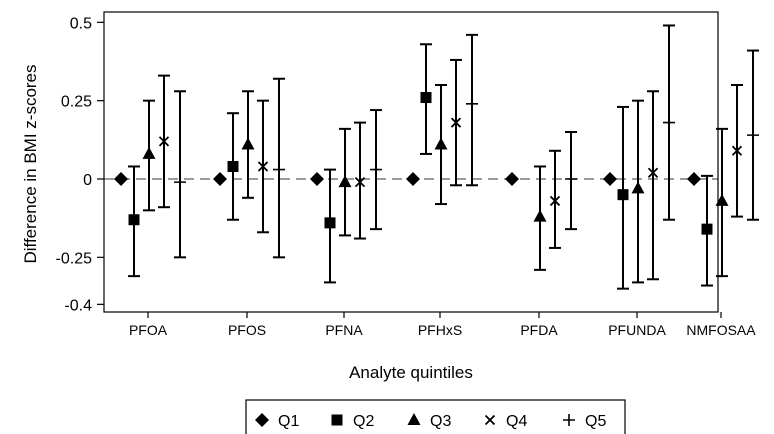 Image resolution: width=774 pixels, height=434 pixels. What do you see at coordinates (87, 180) in the screenshot?
I see `y-tick-label: 0` at bounding box center [87, 180].